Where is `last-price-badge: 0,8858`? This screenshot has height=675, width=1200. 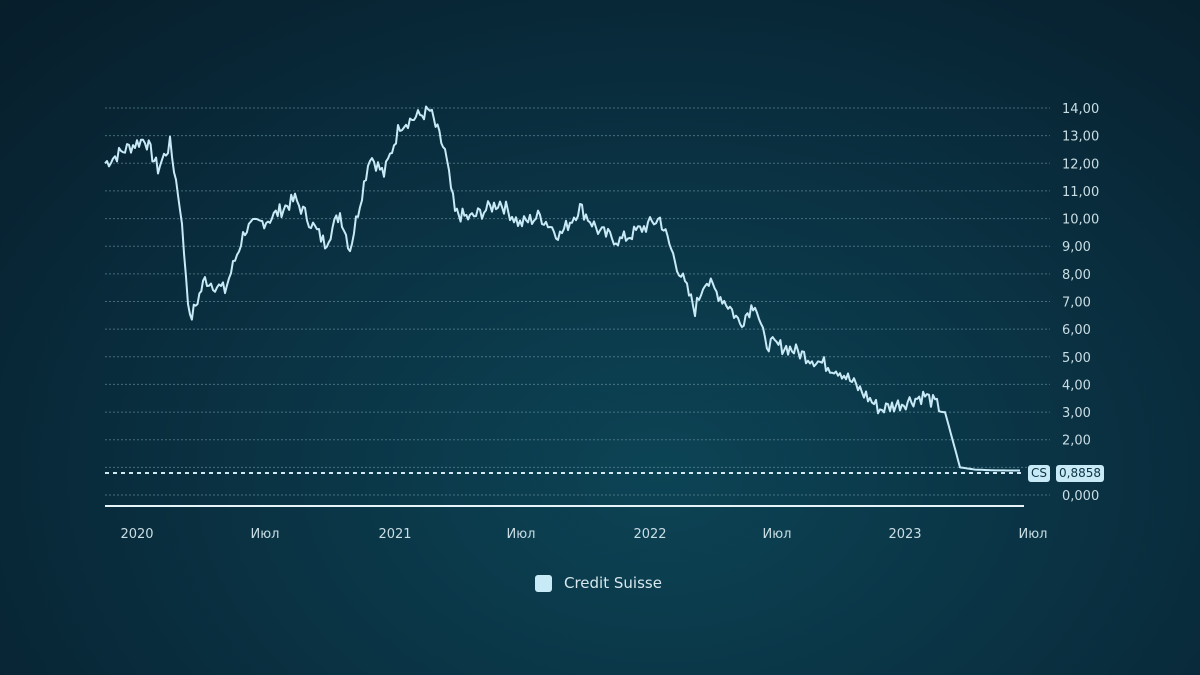
last-price-badge: 0,8858 is located at coordinates (1080, 473).